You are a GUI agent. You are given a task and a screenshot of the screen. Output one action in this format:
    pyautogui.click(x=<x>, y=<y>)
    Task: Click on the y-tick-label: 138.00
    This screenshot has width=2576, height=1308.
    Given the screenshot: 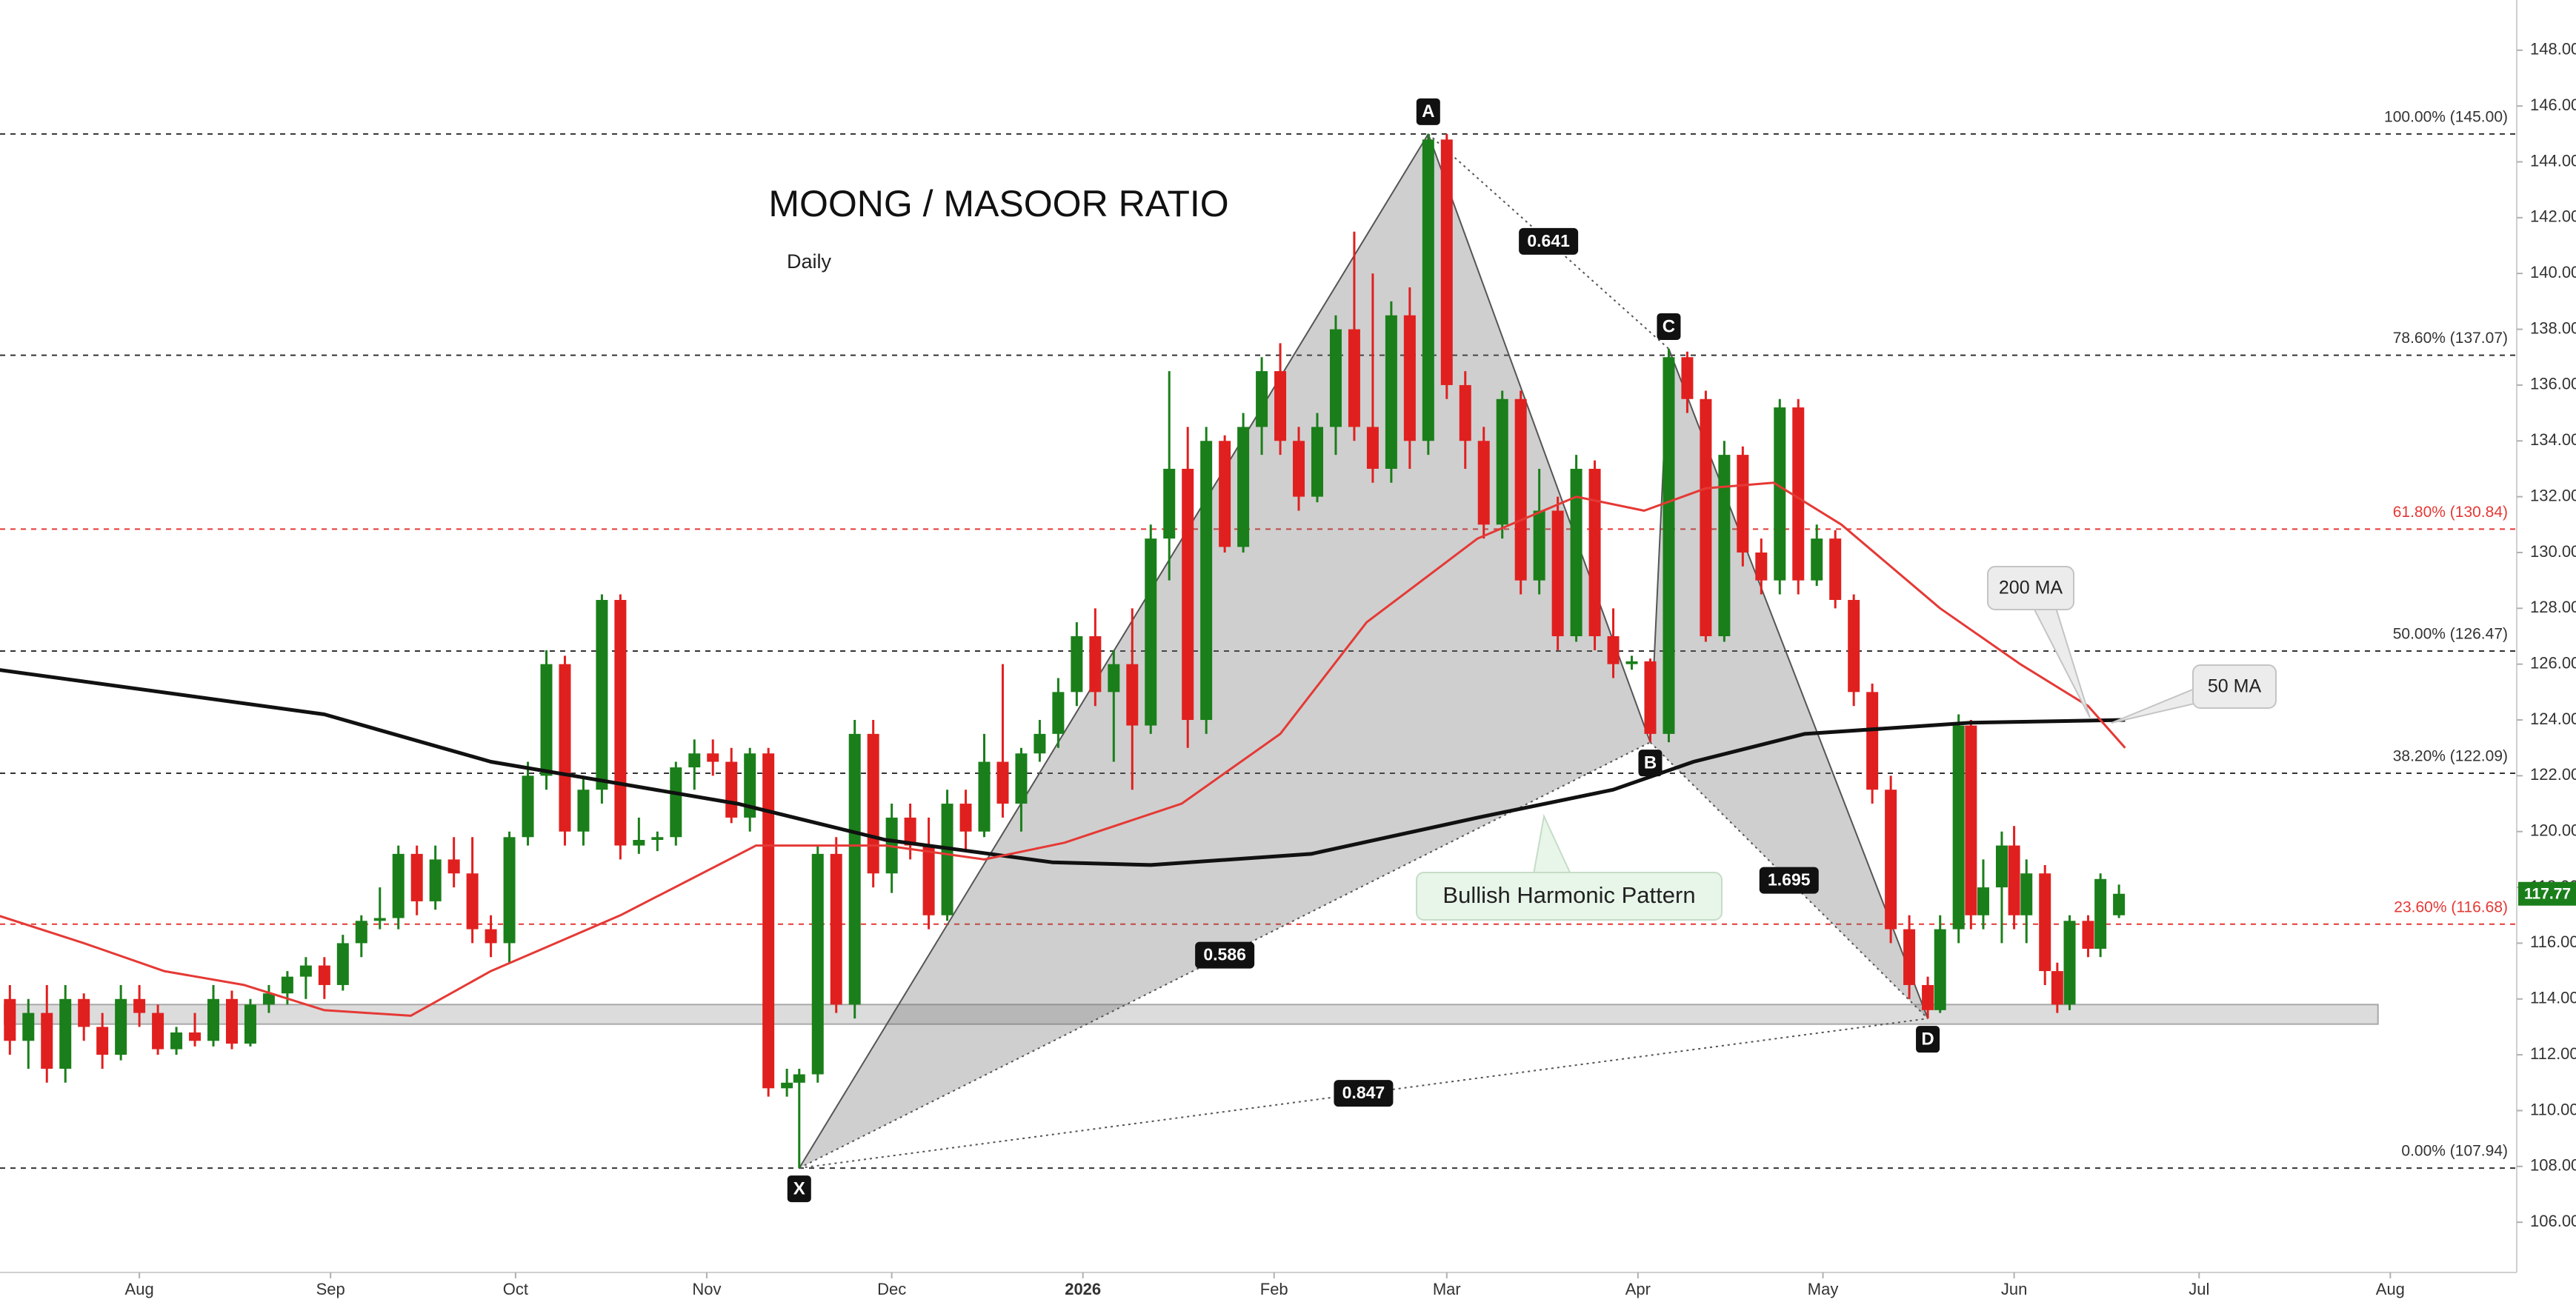 What is the action you would take?
    pyautogui.click(x=2553, y=327)
    